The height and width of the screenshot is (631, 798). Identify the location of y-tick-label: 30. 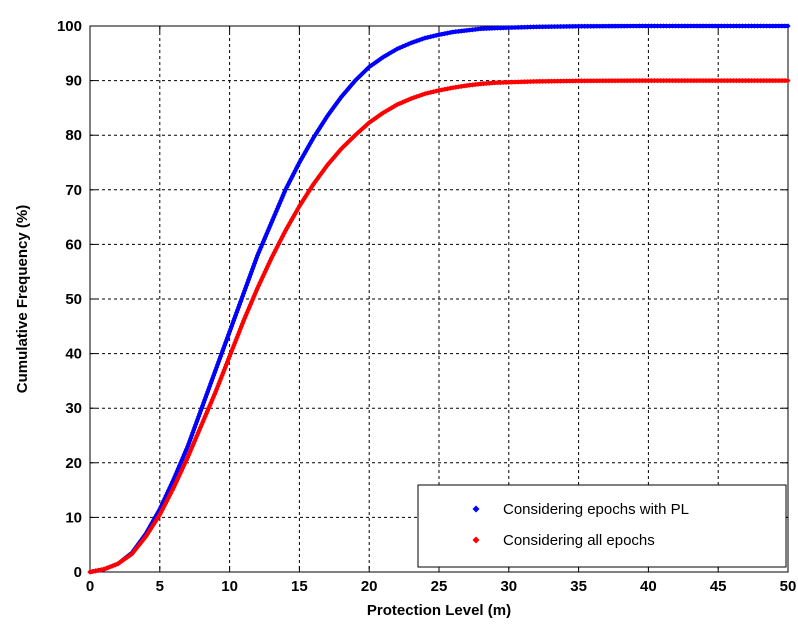
(73, 408).